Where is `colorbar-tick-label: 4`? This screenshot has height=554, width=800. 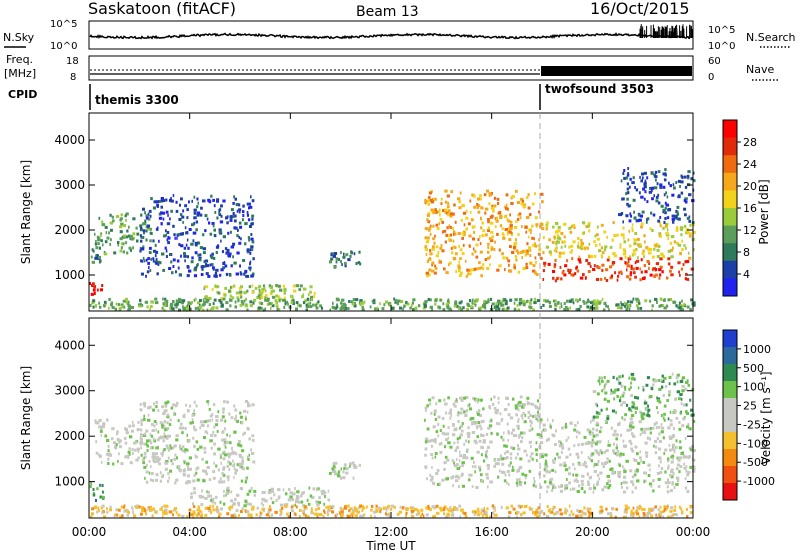 colorbar-tick-label: 4 is located at coordinates (746, 274).